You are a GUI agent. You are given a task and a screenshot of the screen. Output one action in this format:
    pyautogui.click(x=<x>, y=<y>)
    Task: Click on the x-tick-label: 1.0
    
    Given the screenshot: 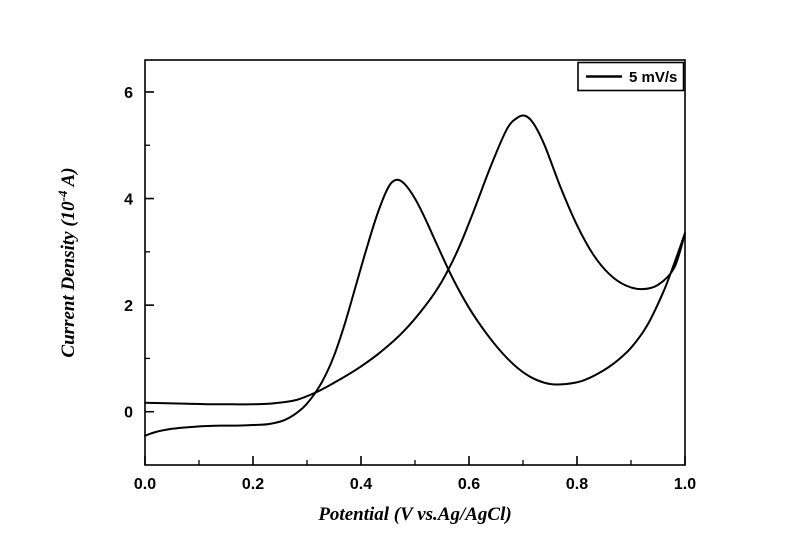 What is the action you would take?
    pyautogui.click(x=685, y=484)
    